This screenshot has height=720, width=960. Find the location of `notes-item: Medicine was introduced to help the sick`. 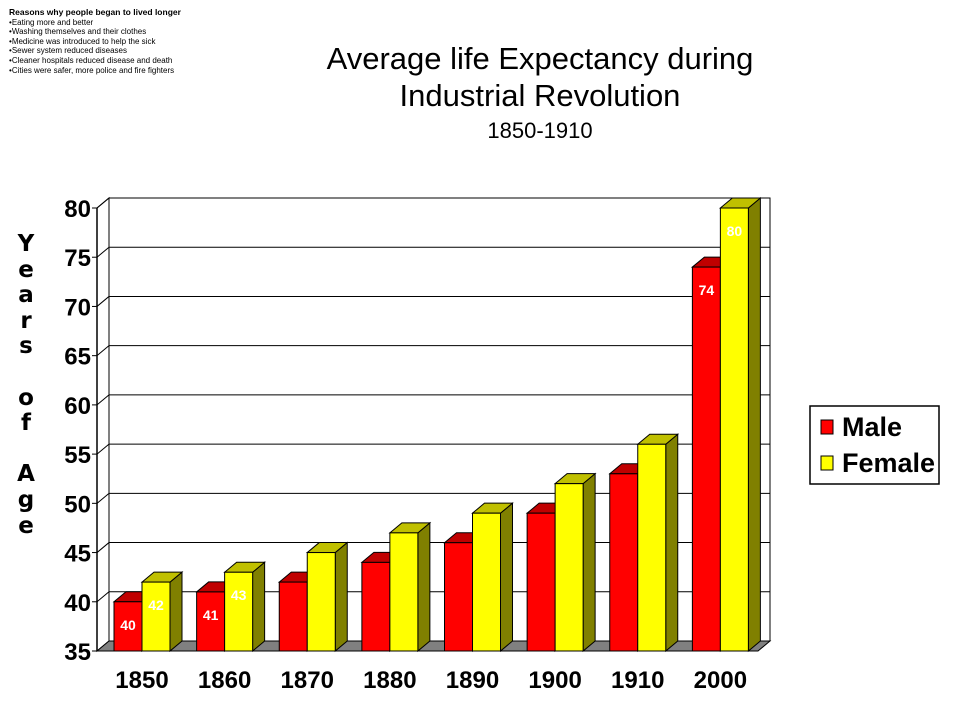

notes-item: Medicine was introduced to help the sick is located at coordinates (139, 42).